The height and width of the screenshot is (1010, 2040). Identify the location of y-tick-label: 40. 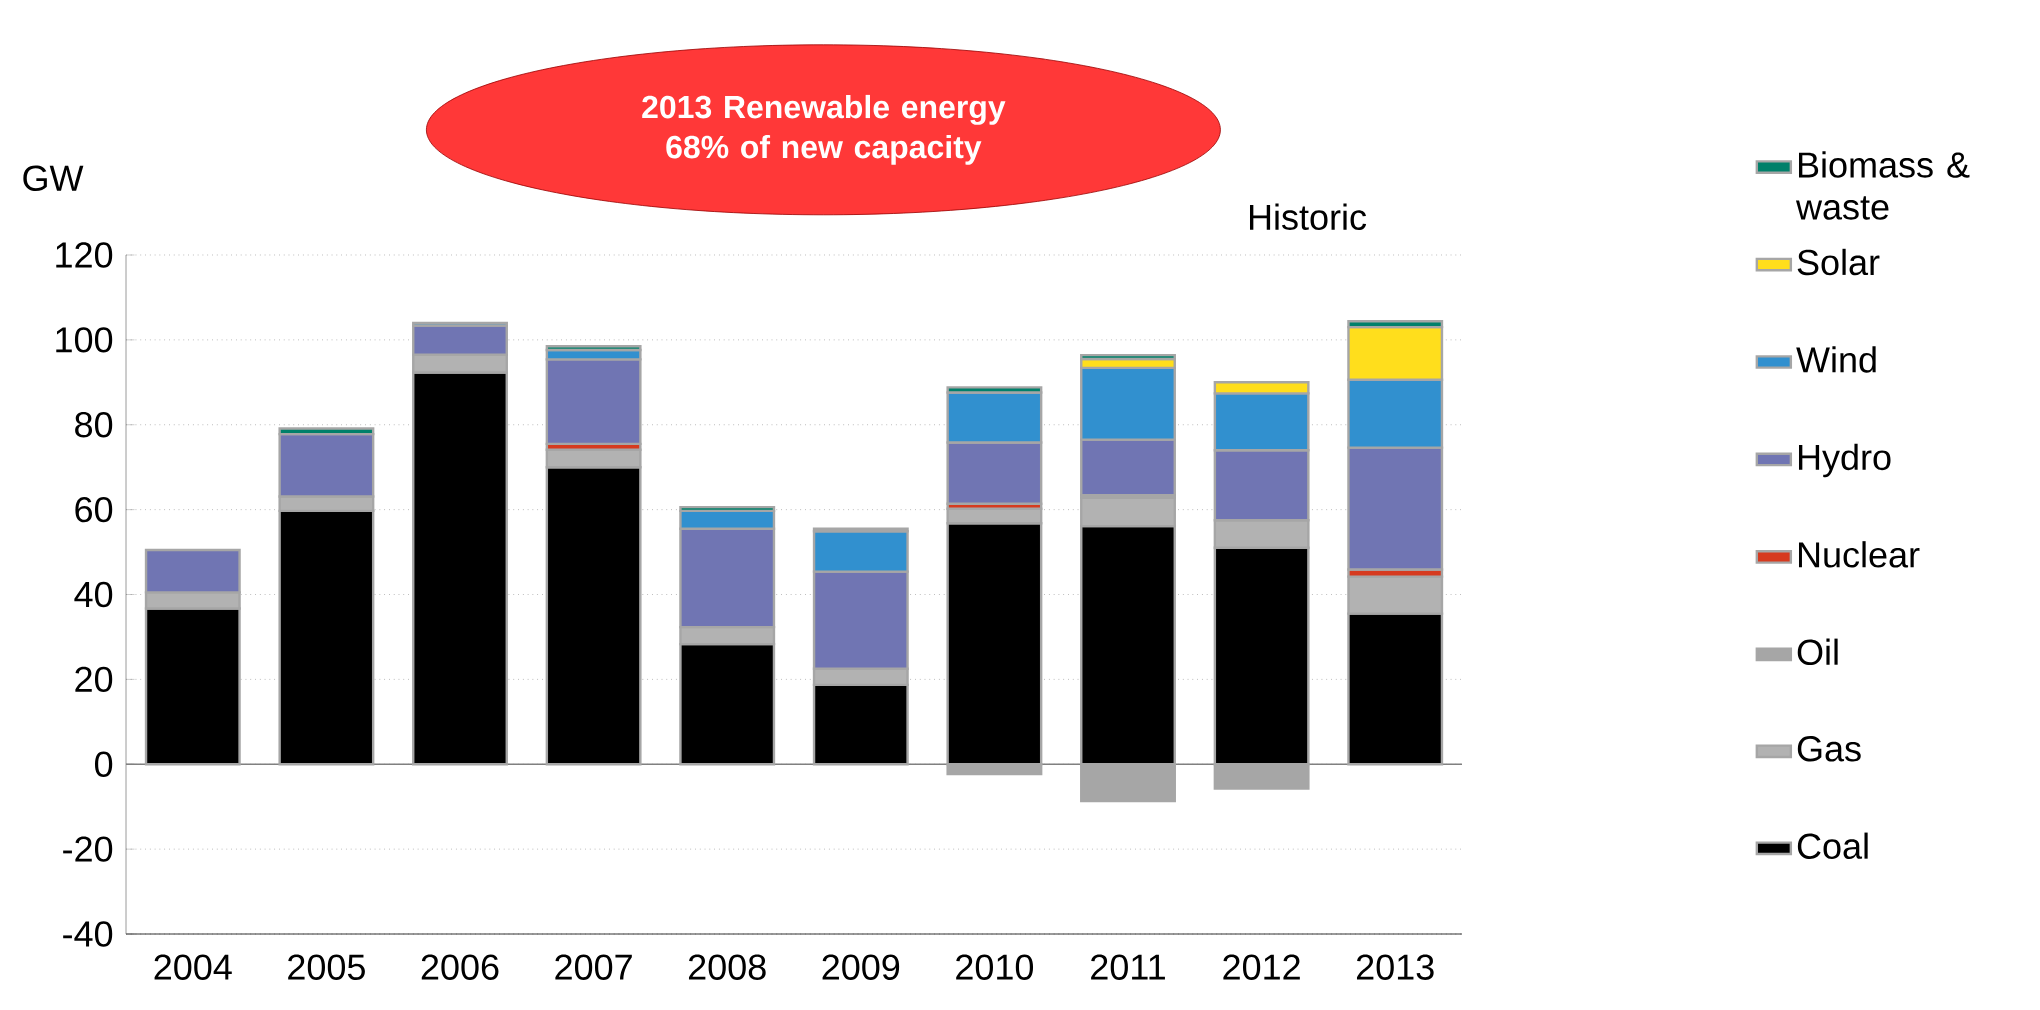
(93, 594).